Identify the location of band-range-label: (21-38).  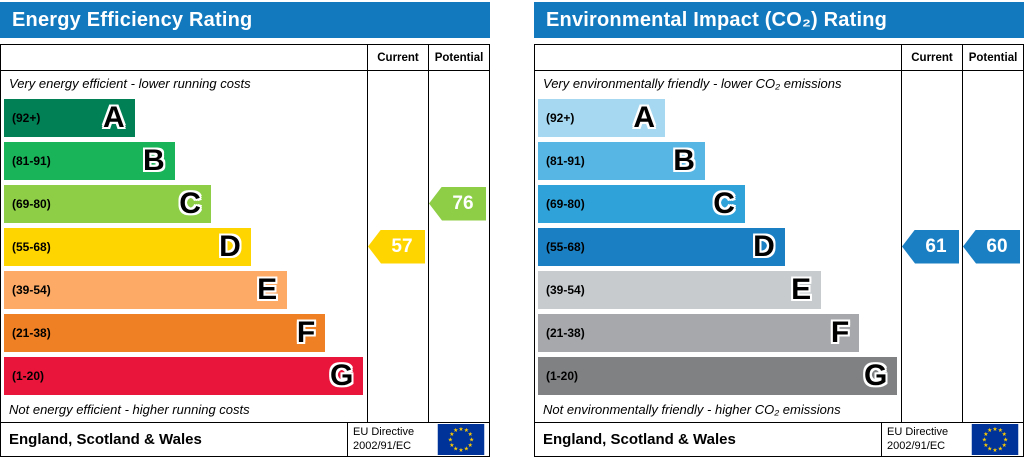
(565, 332).